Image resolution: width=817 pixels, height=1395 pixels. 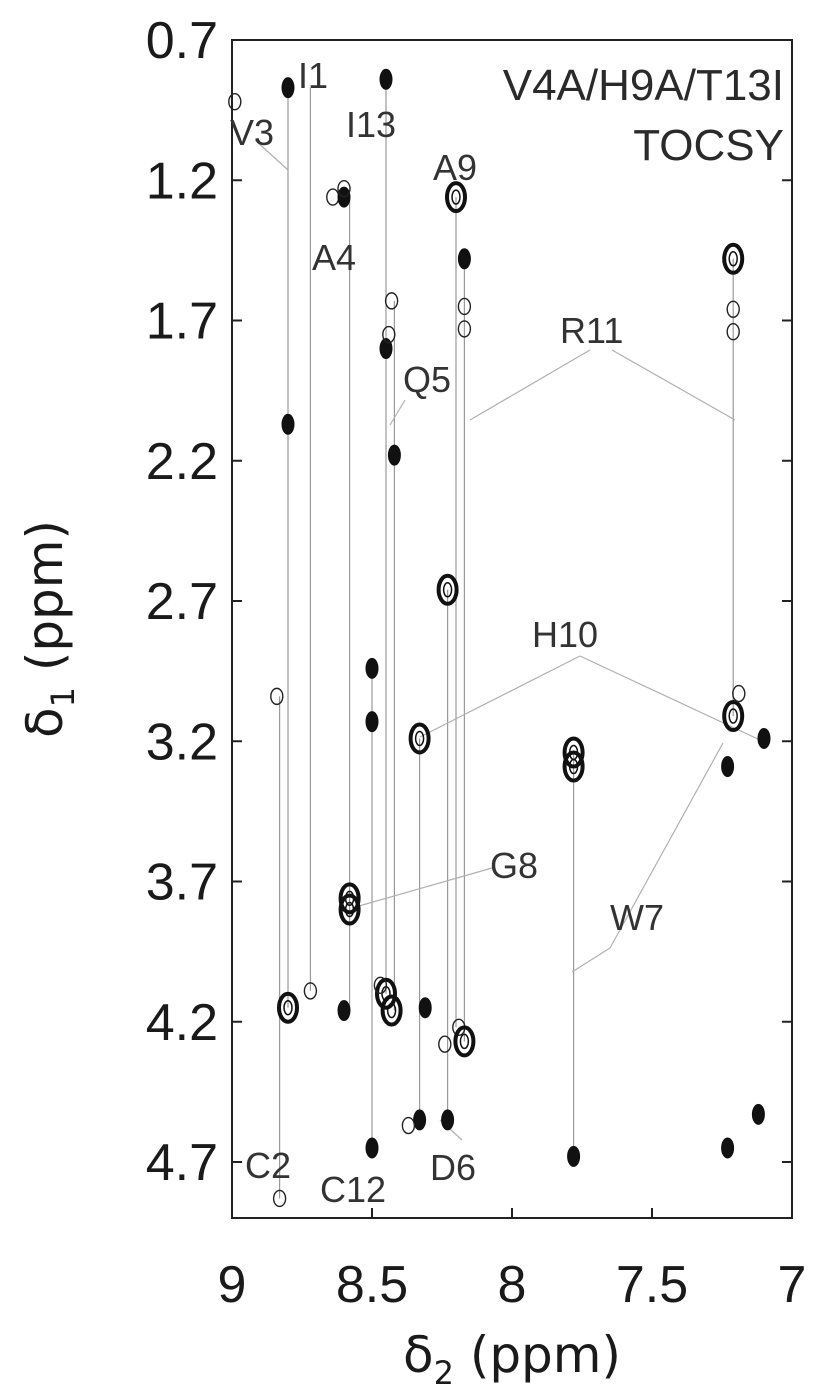 What do you see at coordinates (643, 85) in the screenshot?
I see `chart-title: V4A/H9A/T13I` at bounding box center [643, 85].